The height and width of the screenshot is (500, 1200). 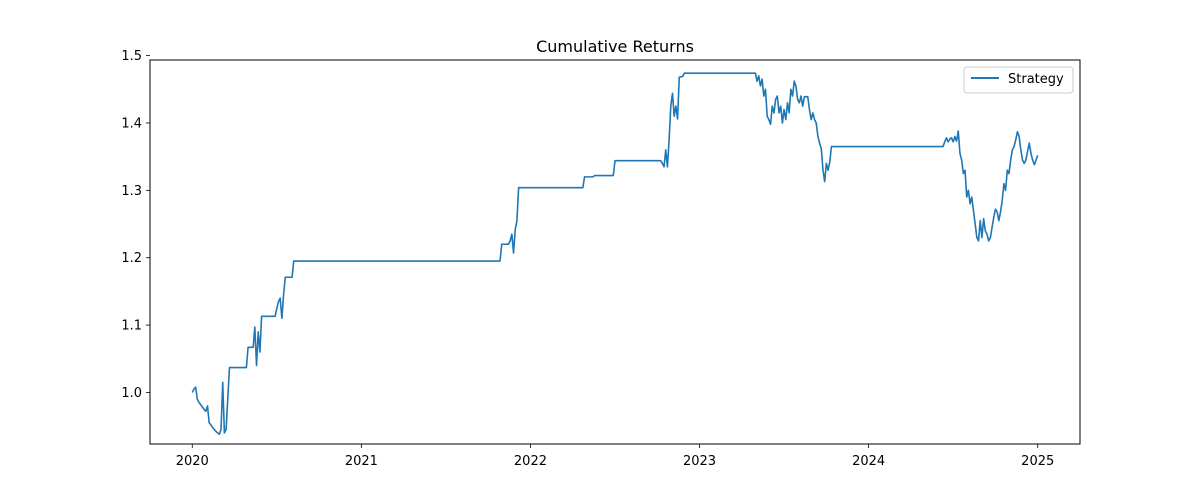 I want to click on x-tick-label: 2023, so click(x=699, y=461).